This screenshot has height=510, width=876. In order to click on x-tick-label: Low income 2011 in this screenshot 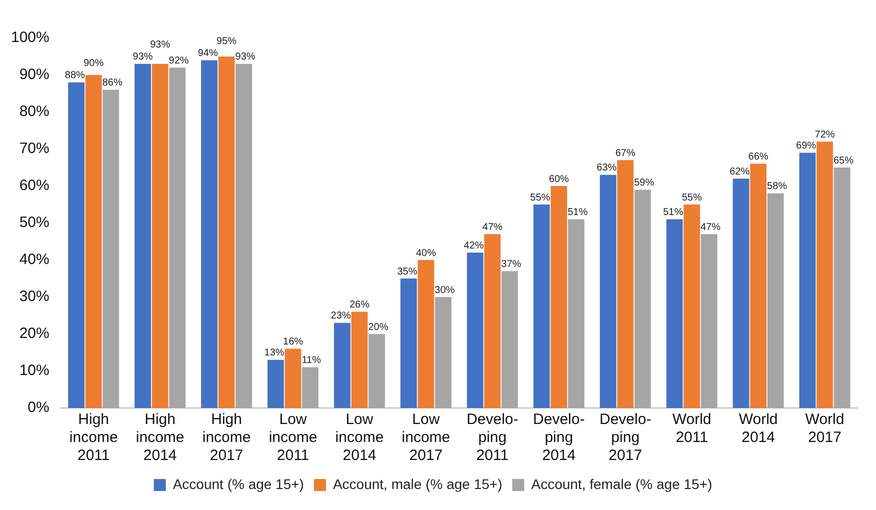, I will do `click(293, 437)`.